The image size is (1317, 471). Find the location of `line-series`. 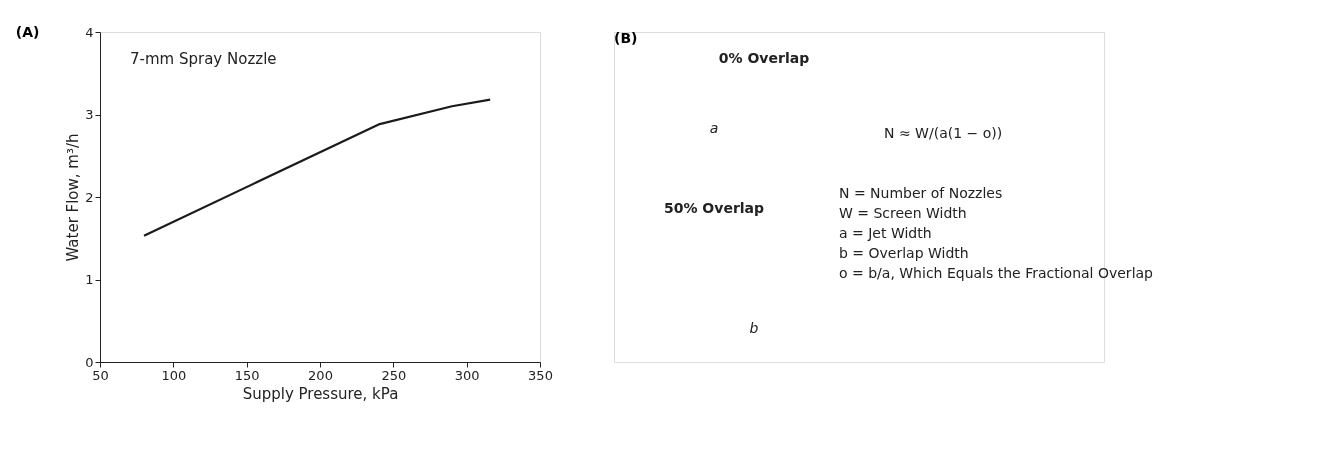

line-series is located at coordinates (317, 167).